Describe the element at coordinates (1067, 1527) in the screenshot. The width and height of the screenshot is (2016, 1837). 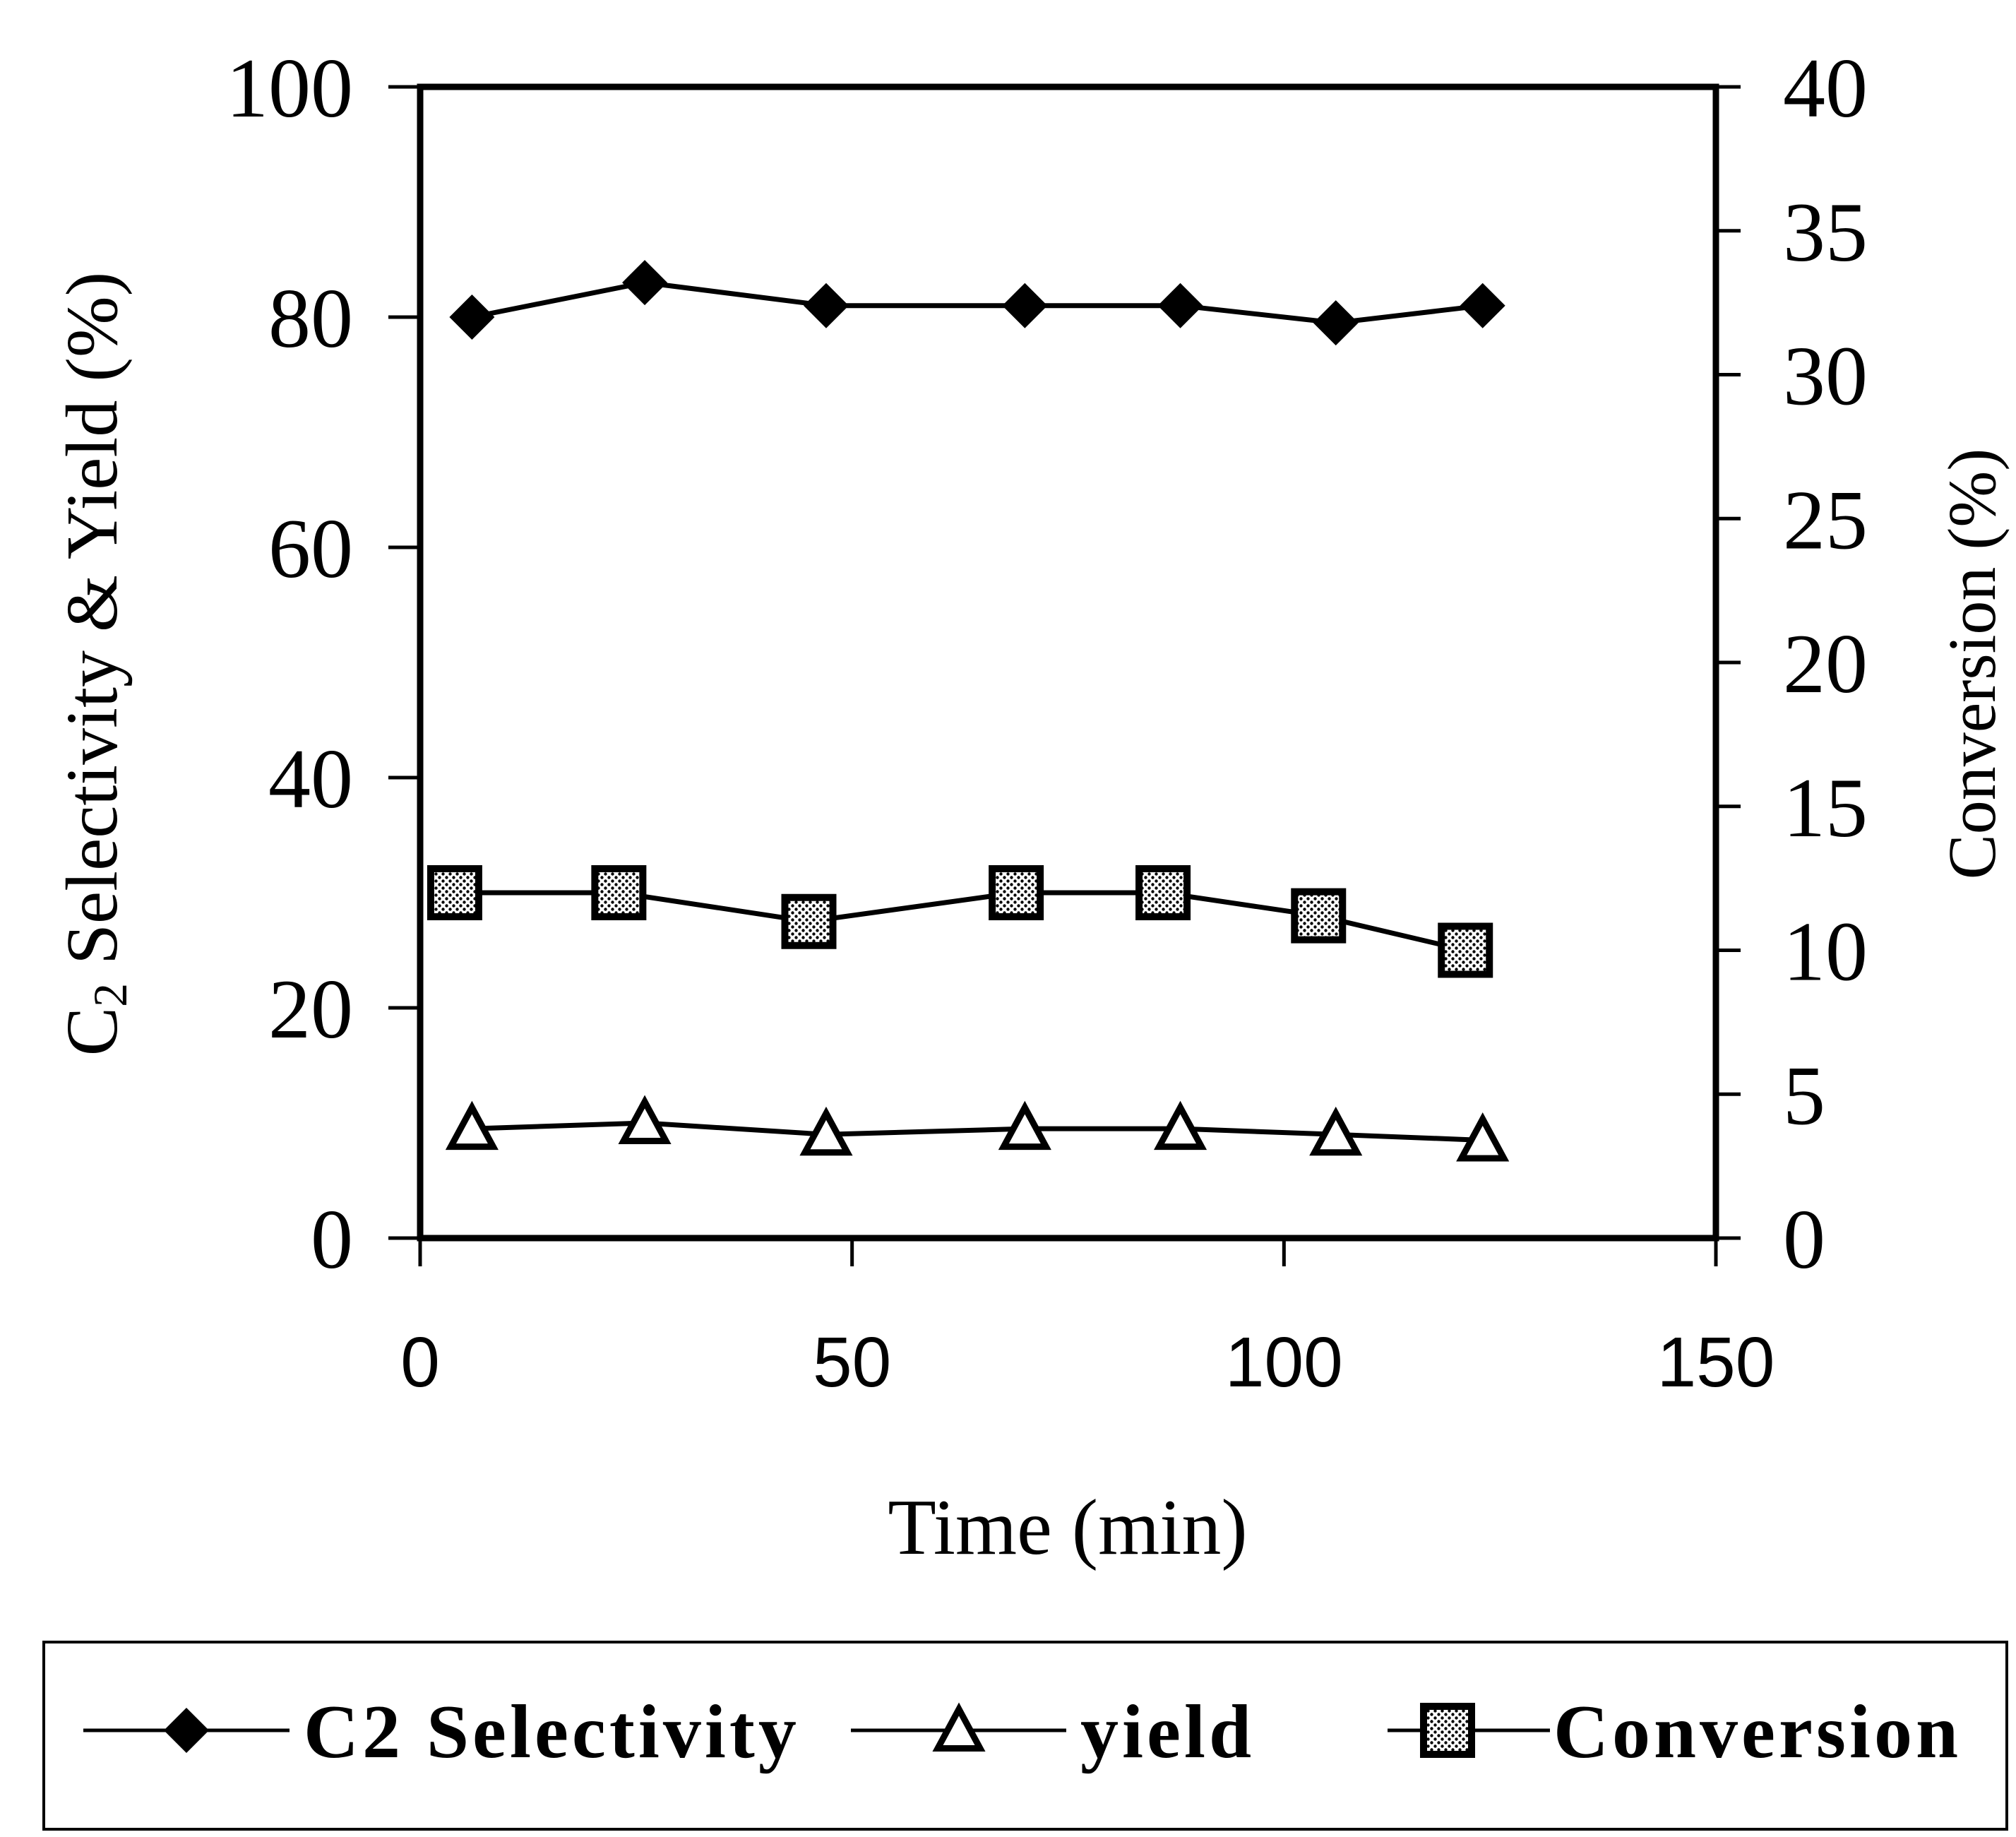
I see `x-axis-label: Time (min)` at that location.